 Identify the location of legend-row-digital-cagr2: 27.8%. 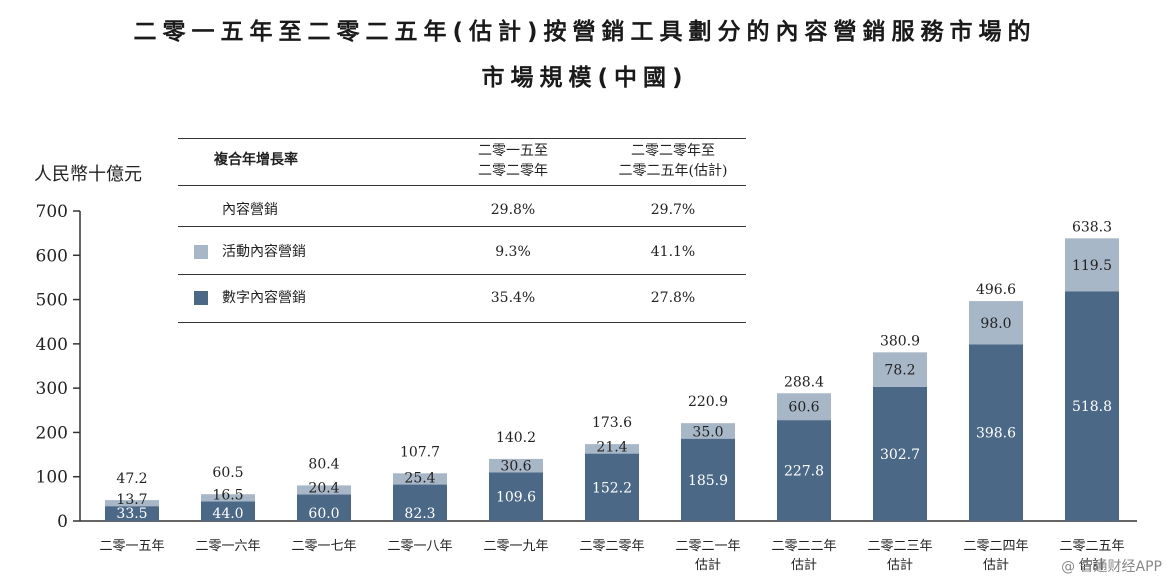
(673, 298).